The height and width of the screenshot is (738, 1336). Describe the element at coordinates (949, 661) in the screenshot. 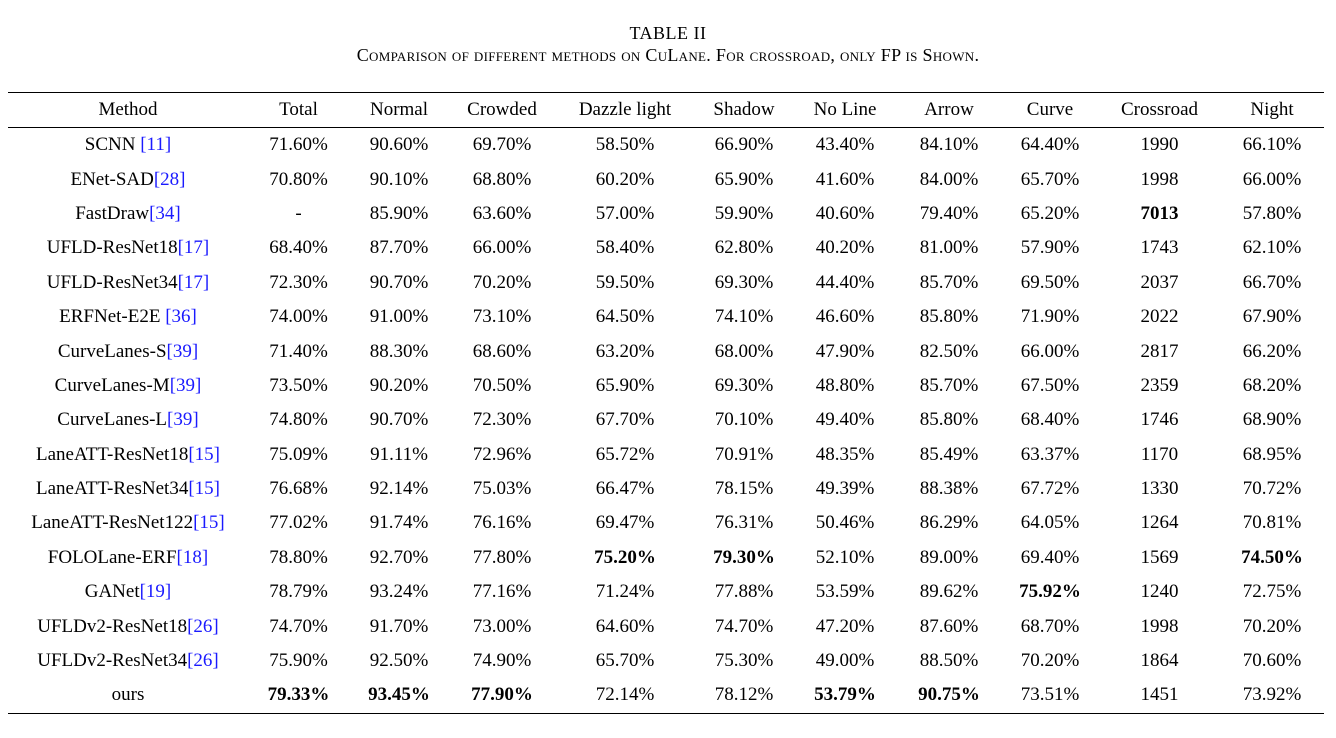

I see `value-cell: 88.50%` at that location.